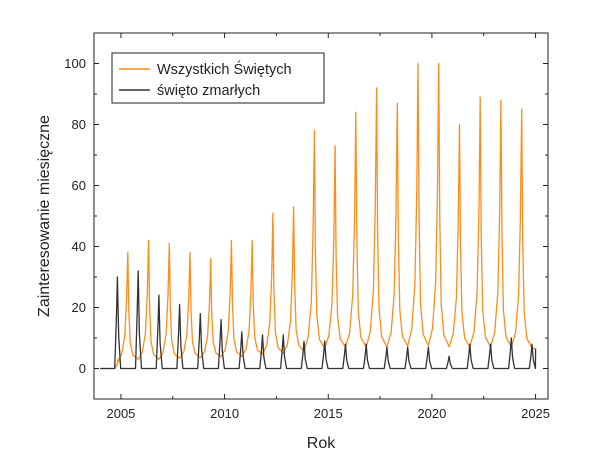  I want to click on y-tick-label: 60, so click(79, 185).